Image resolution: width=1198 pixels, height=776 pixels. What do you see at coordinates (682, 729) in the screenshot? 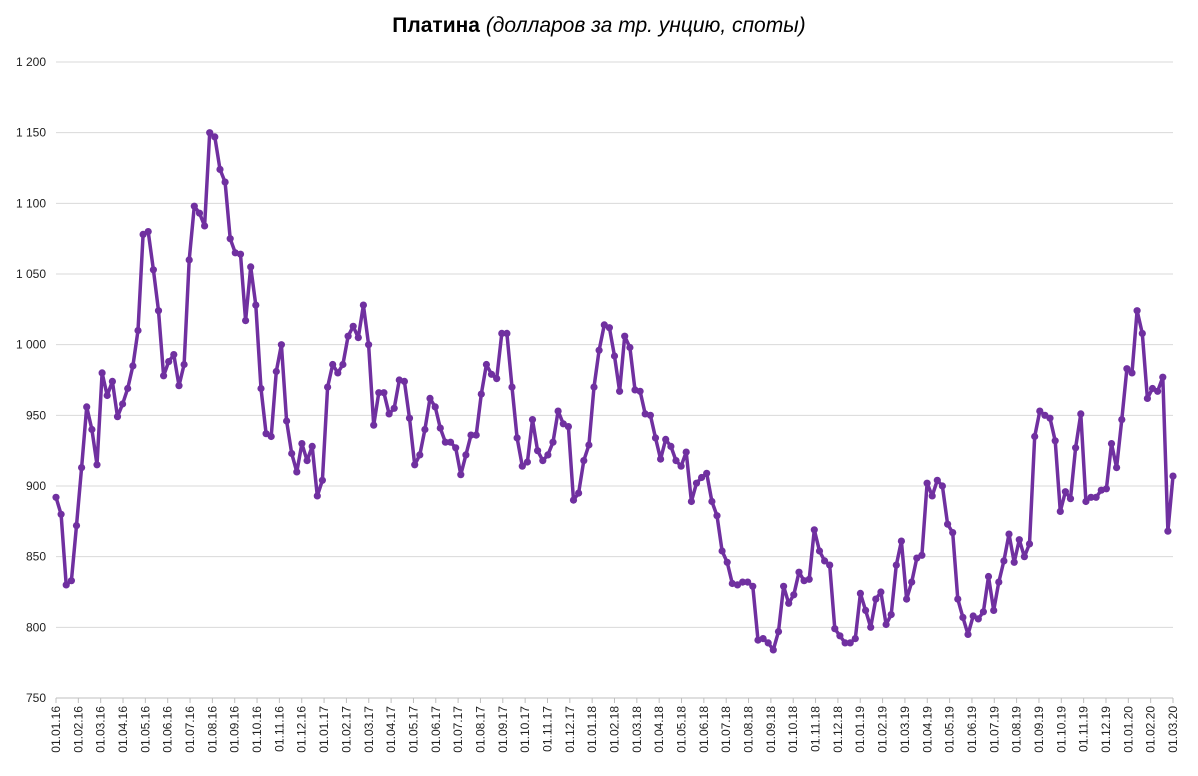
I see `x-tick-label: 01.05.18` at bounding box center [682, 729].